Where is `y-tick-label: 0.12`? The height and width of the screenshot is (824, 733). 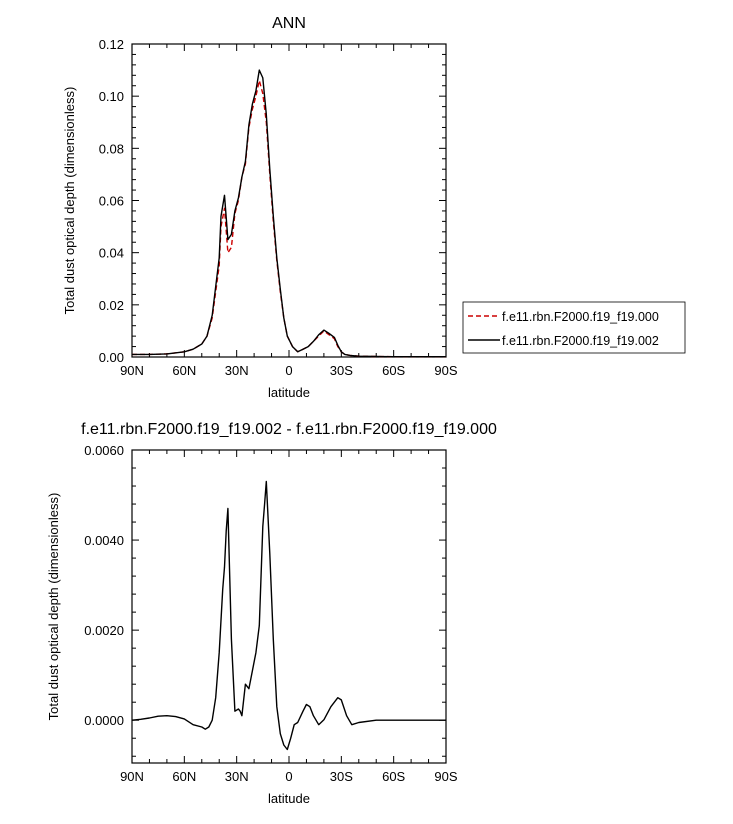 y-tick-label: 0.12 is located at coordinates (111, 44).